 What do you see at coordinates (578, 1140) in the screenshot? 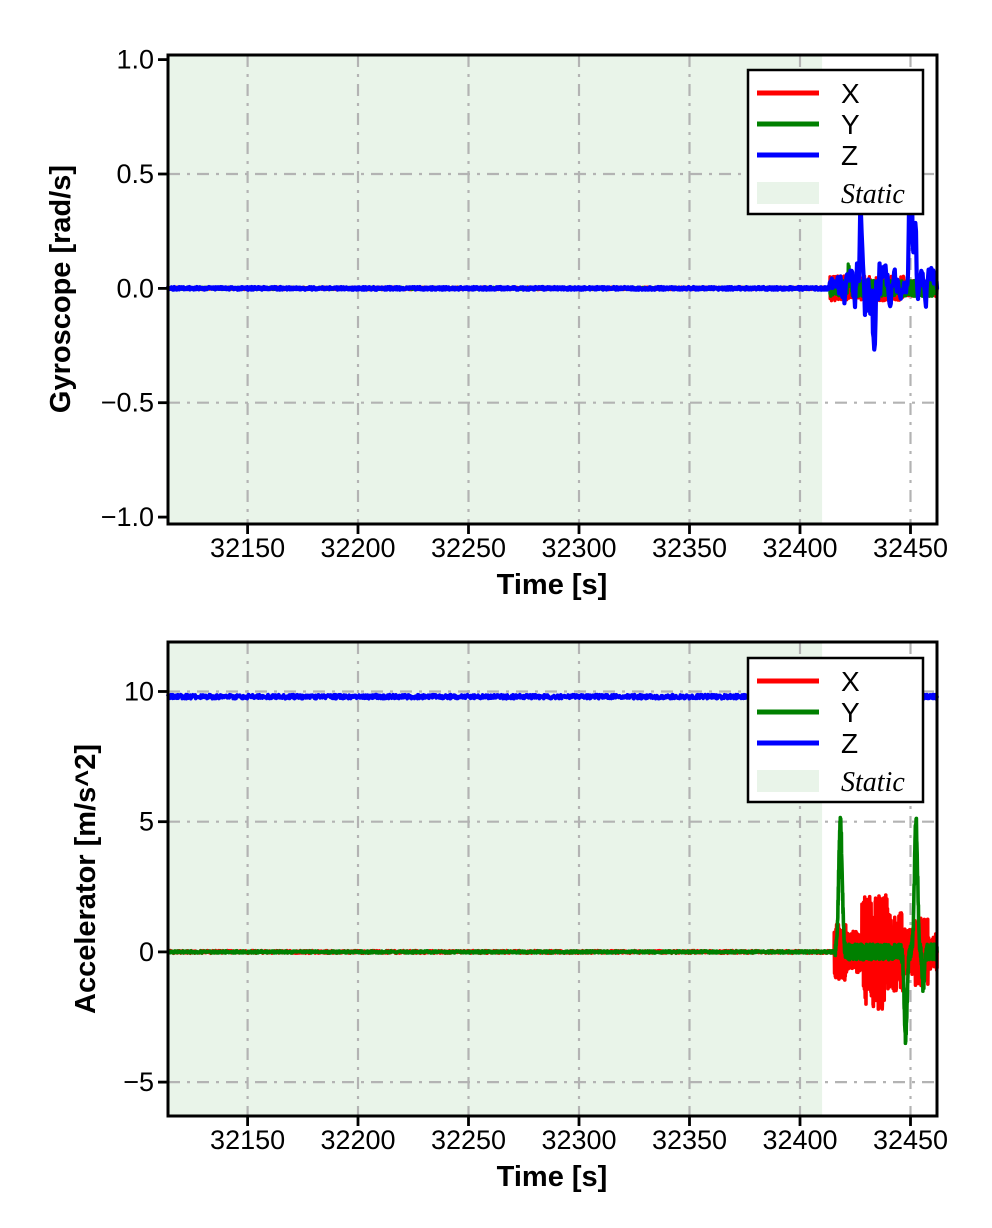
I see `accelerator-x-tick-label: 32300` at bounding box center [578, 1140].